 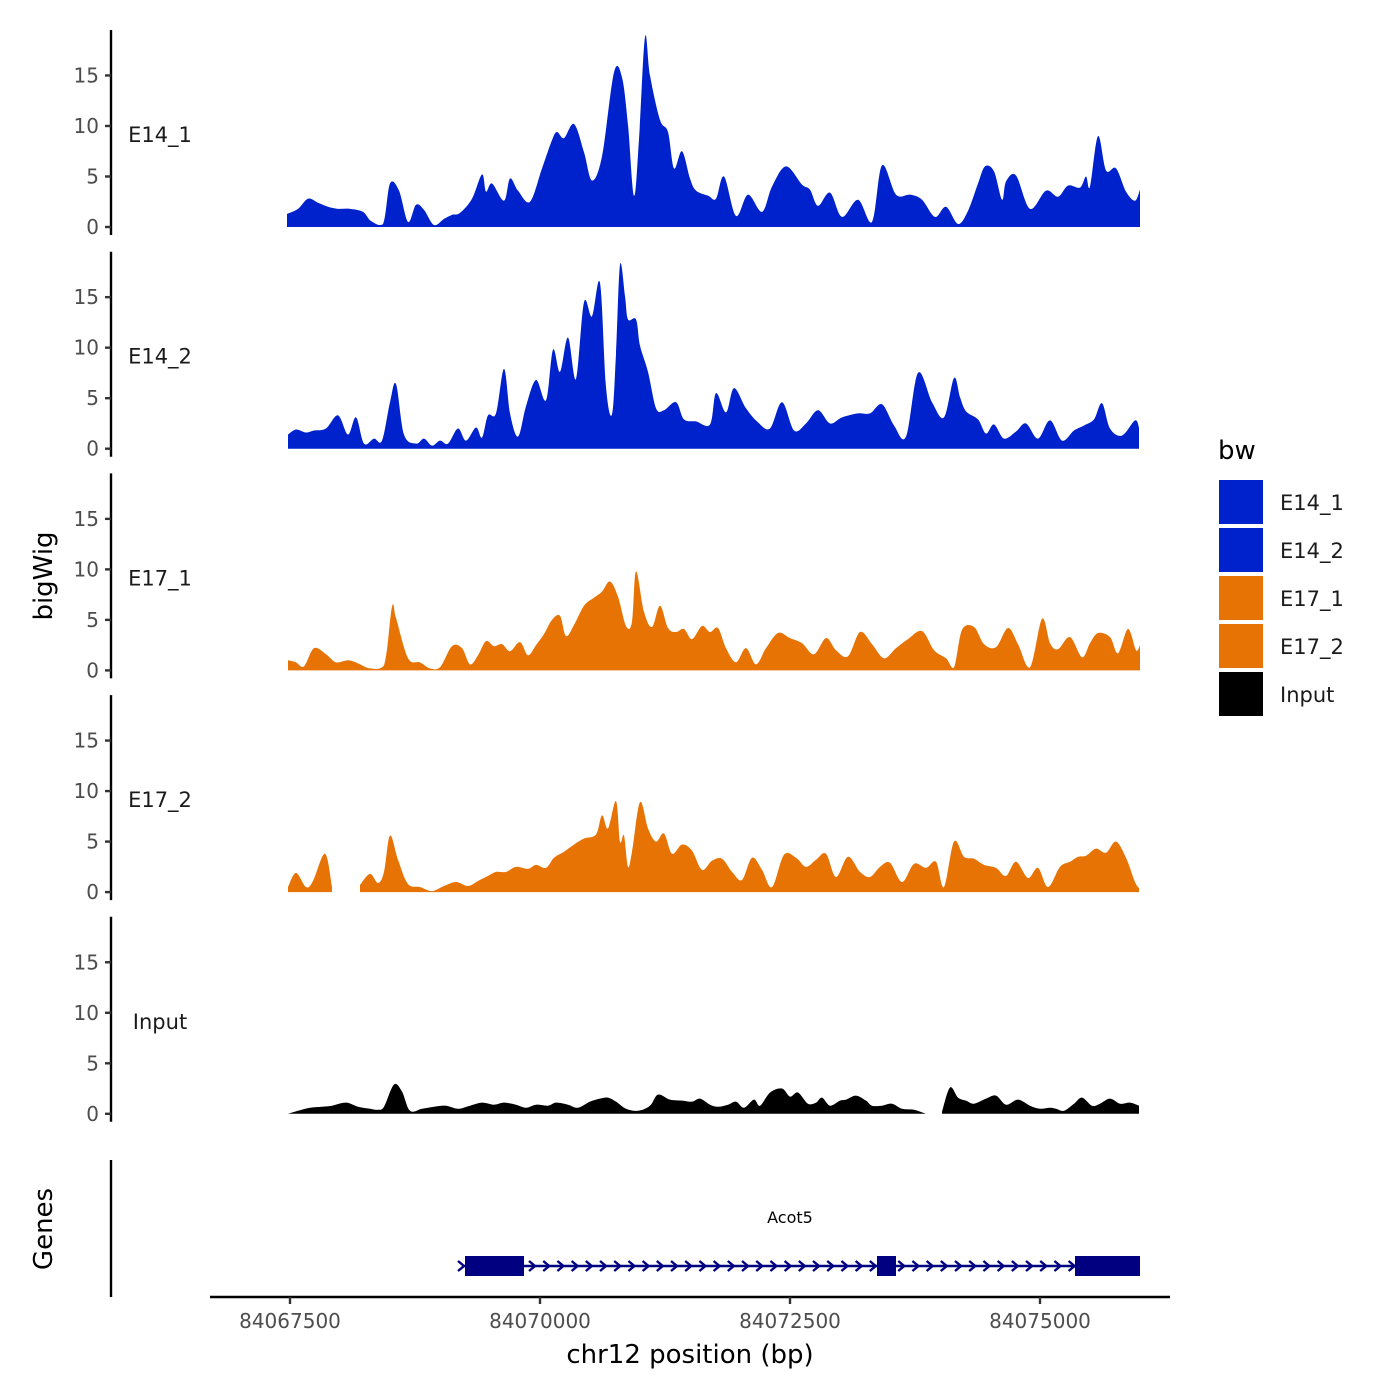 I want to click on legend: bw E14_1 E14_2 E17_1 E17_2 Input, so click(x=1281, y=576).